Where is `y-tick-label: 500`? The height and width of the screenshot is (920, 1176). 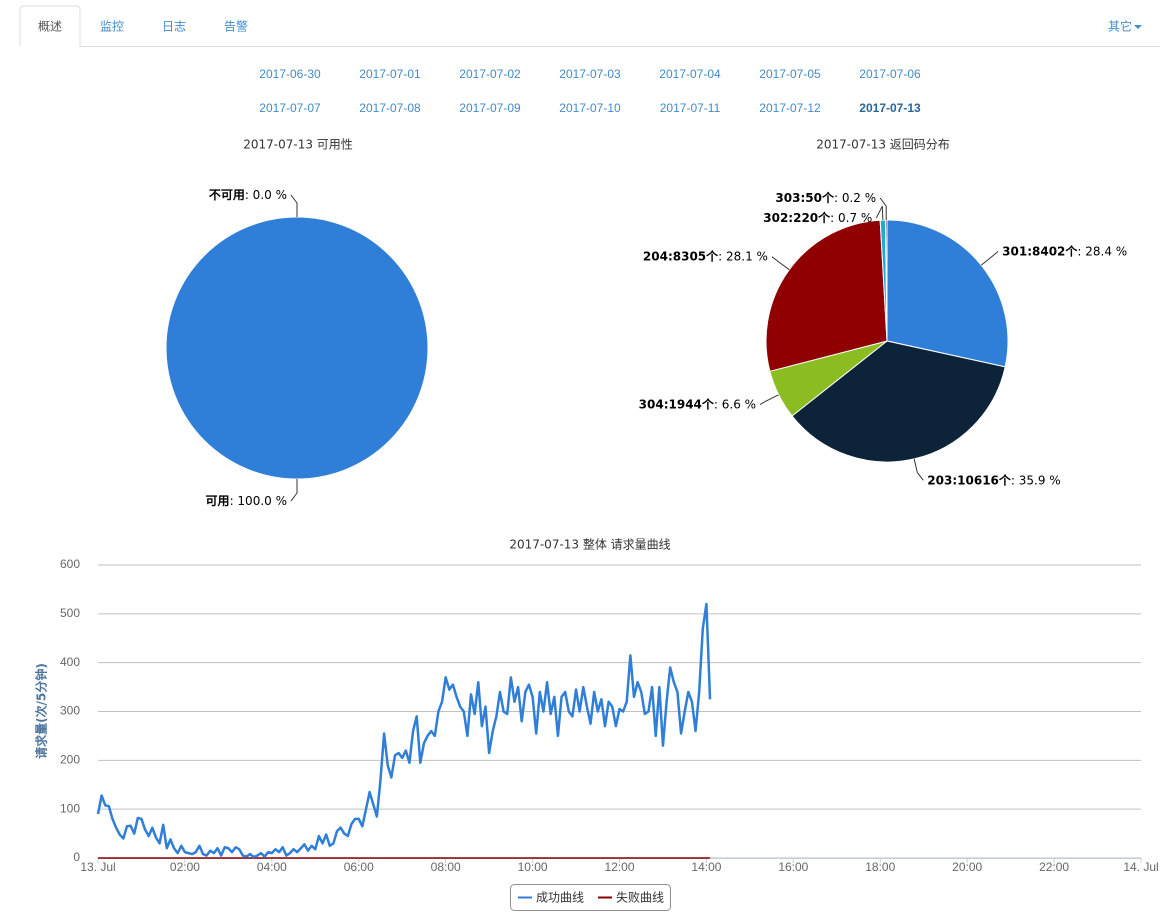
y-tick-label: 500 is located at coordinates (70, 613).